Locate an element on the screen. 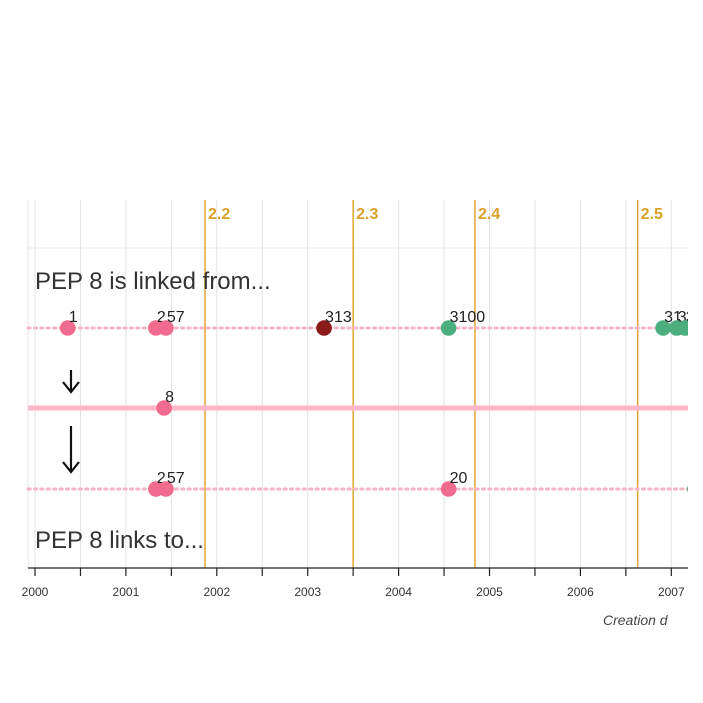 The image size is (703, 703). x-tick-label: 2003 is located at coordinates (307, 592).